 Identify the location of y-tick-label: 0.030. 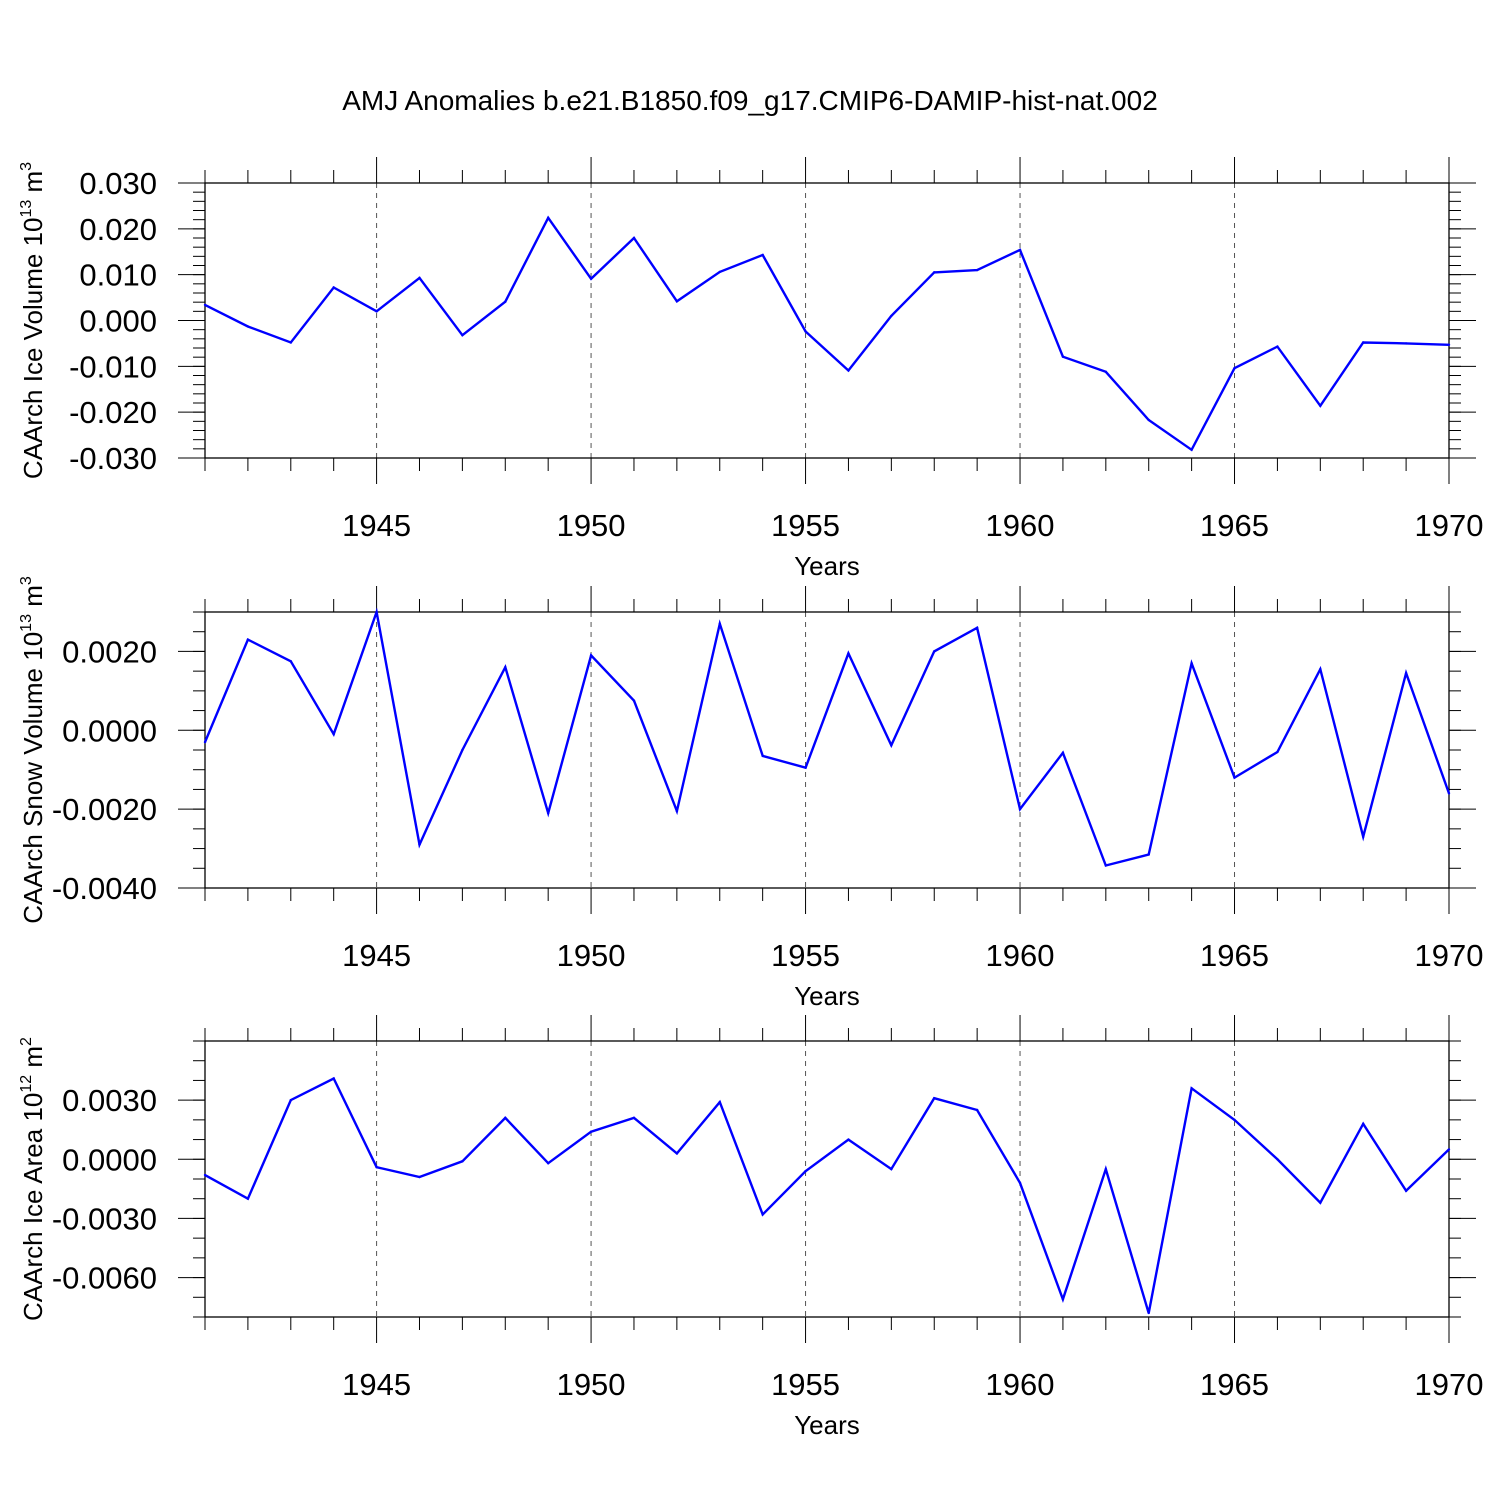
(118, 183).